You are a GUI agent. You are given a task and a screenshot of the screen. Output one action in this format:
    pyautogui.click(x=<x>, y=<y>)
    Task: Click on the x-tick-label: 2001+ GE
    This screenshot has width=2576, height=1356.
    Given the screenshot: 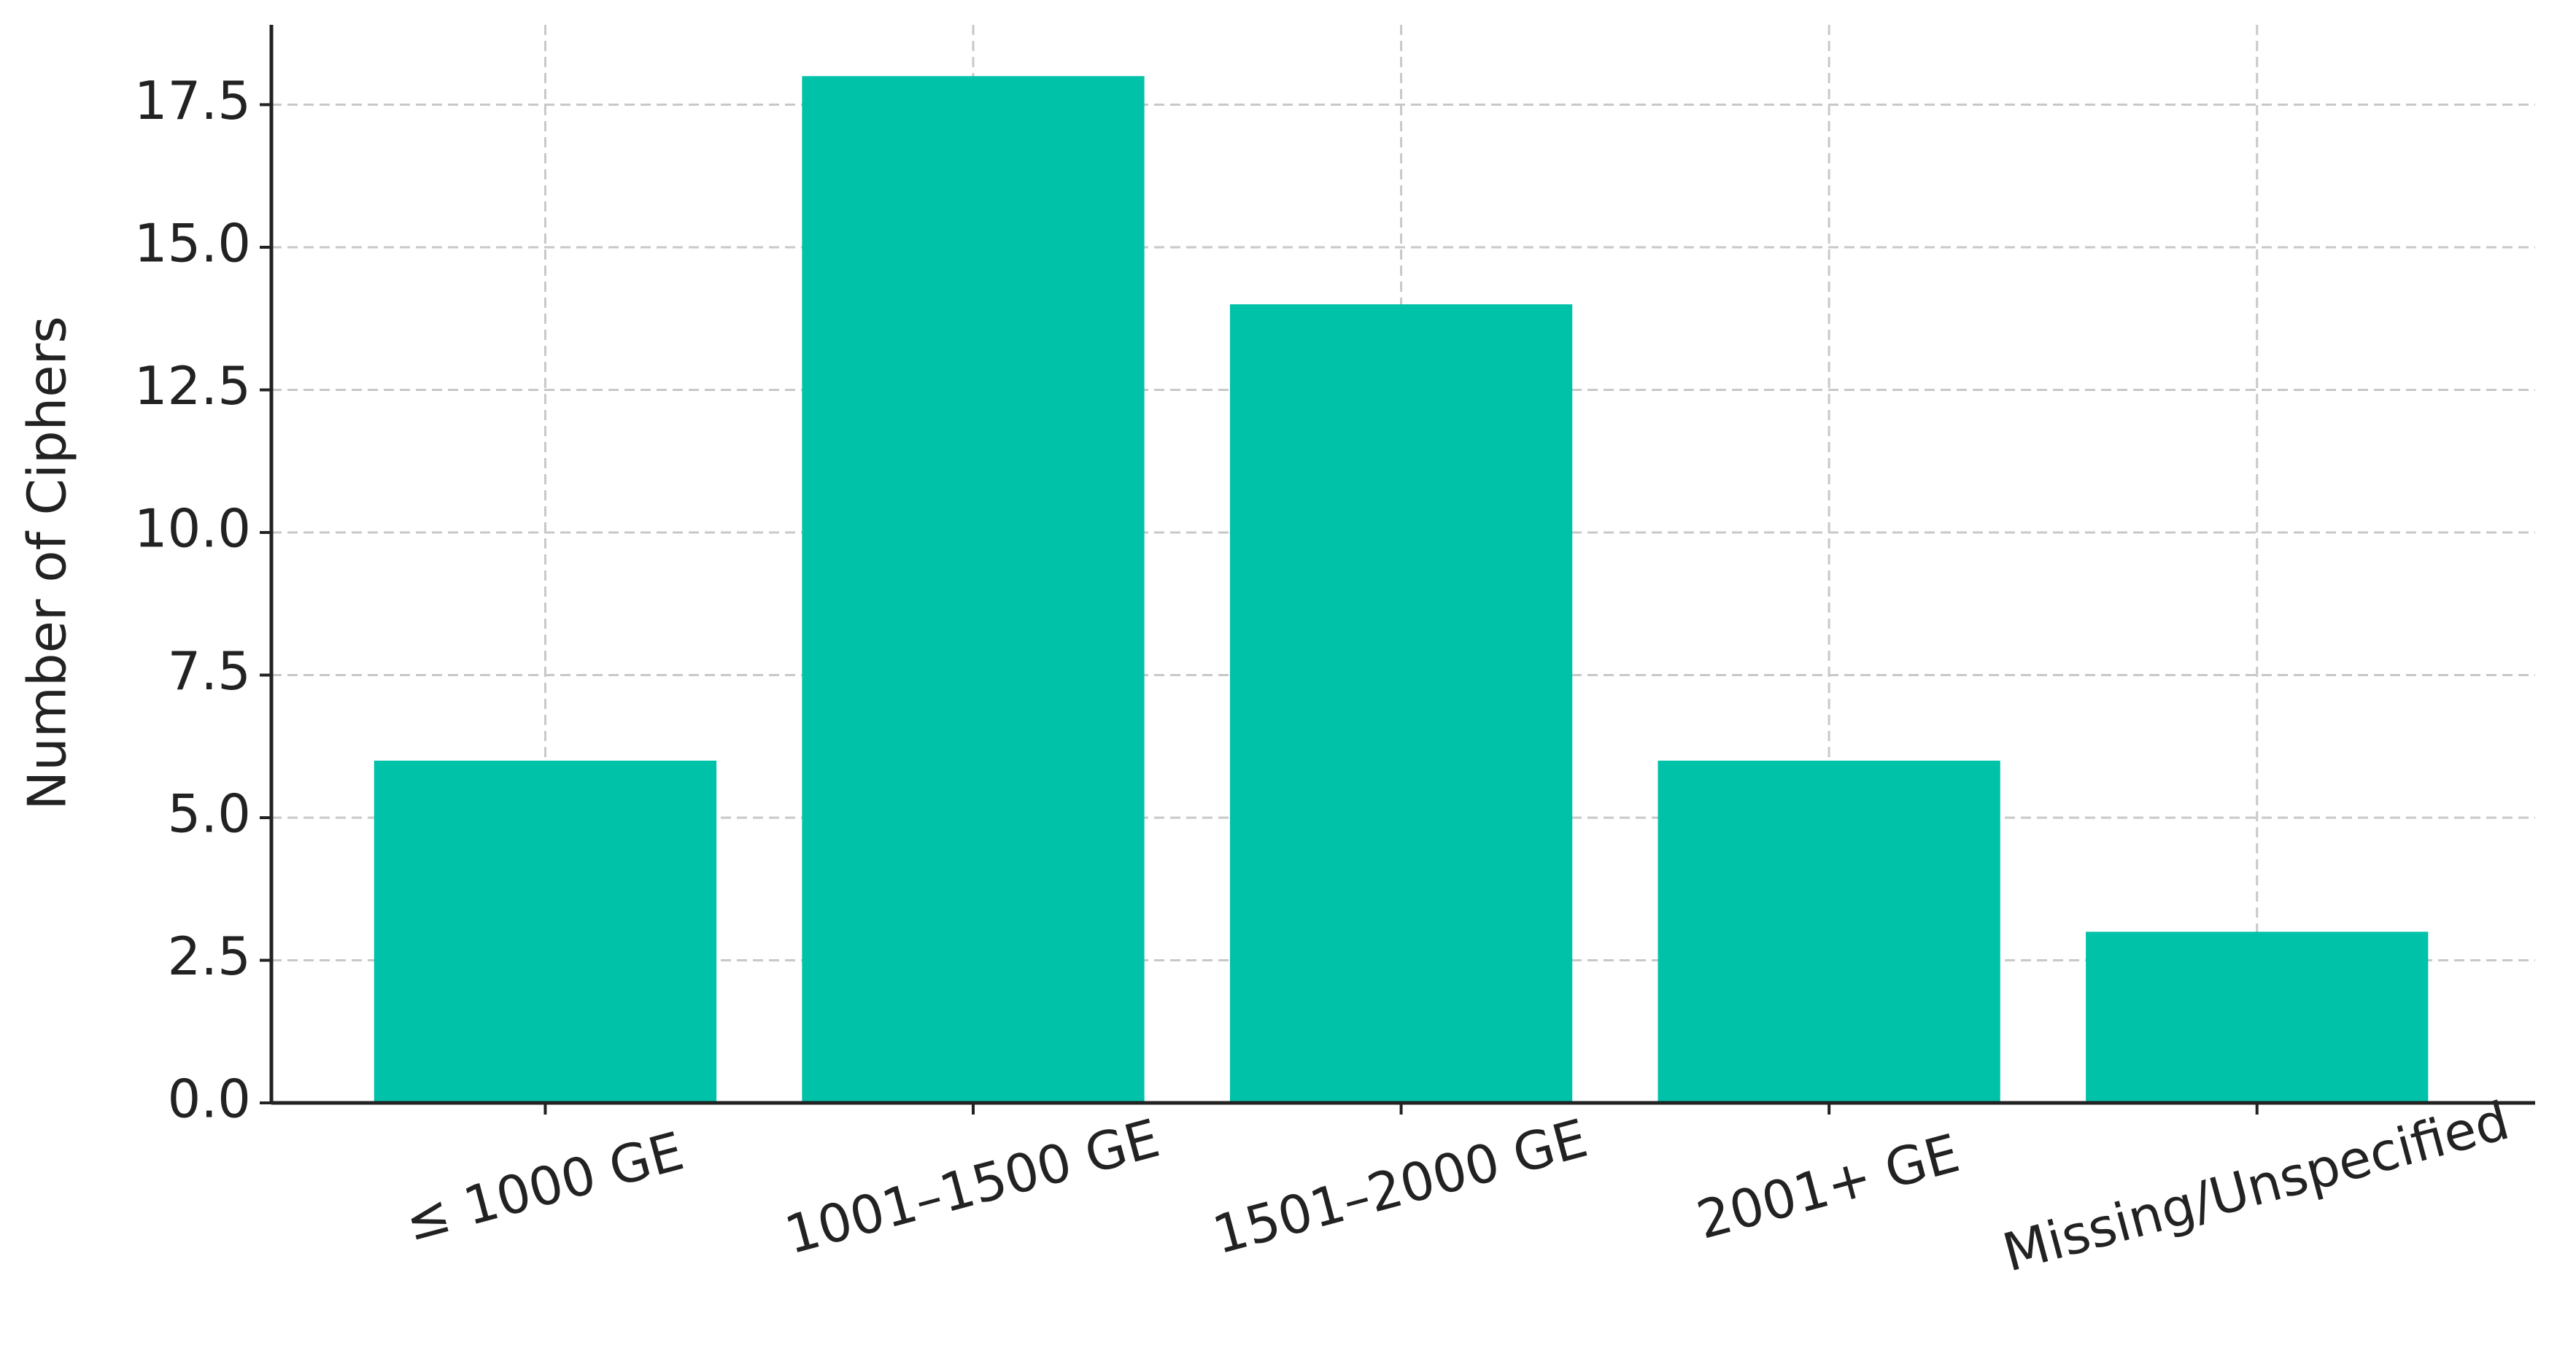 What is the action you would take?
    pyautogui.click(x=1827, y=1187)
    